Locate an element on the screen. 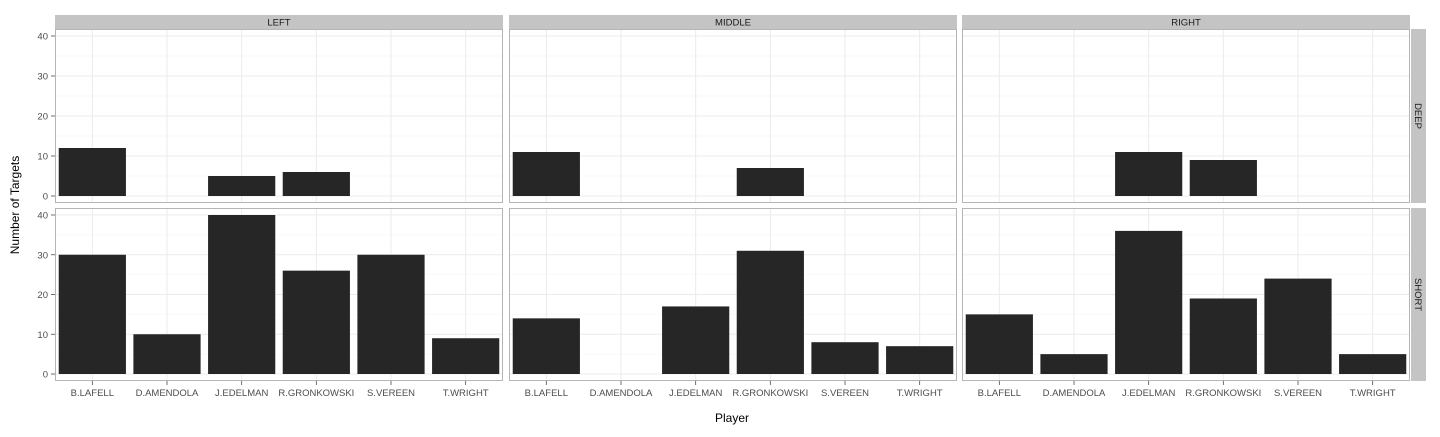 This screenshot has width=1440, height=437. bar-middle-deep-r-gronkowski is located at coordinates (770, 182).